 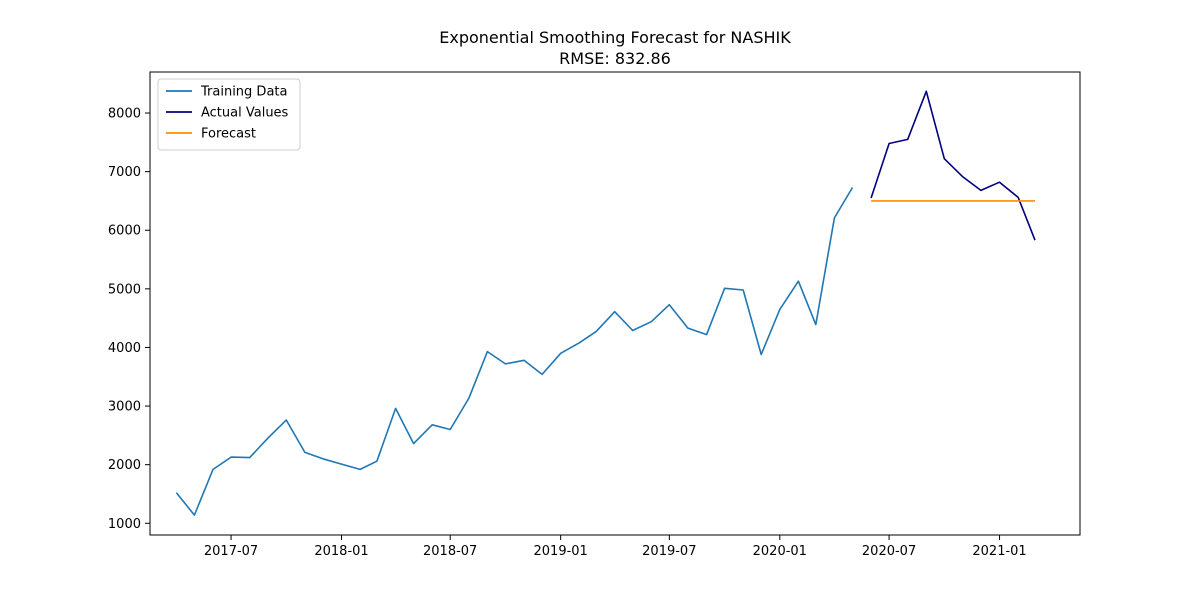 I want to click on y-axis: 1000 2000 3000 4000 5000 6000 7000 8000, so click(x=129, y=319).